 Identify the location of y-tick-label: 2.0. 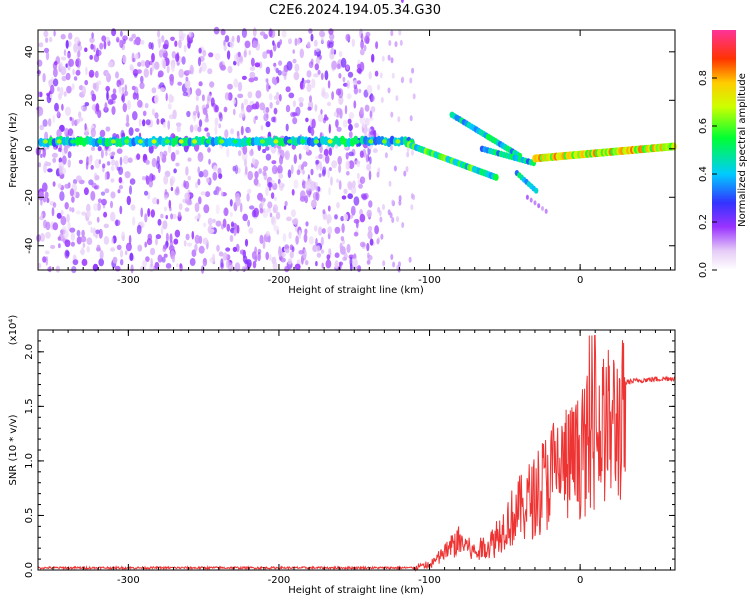
(29, 352).